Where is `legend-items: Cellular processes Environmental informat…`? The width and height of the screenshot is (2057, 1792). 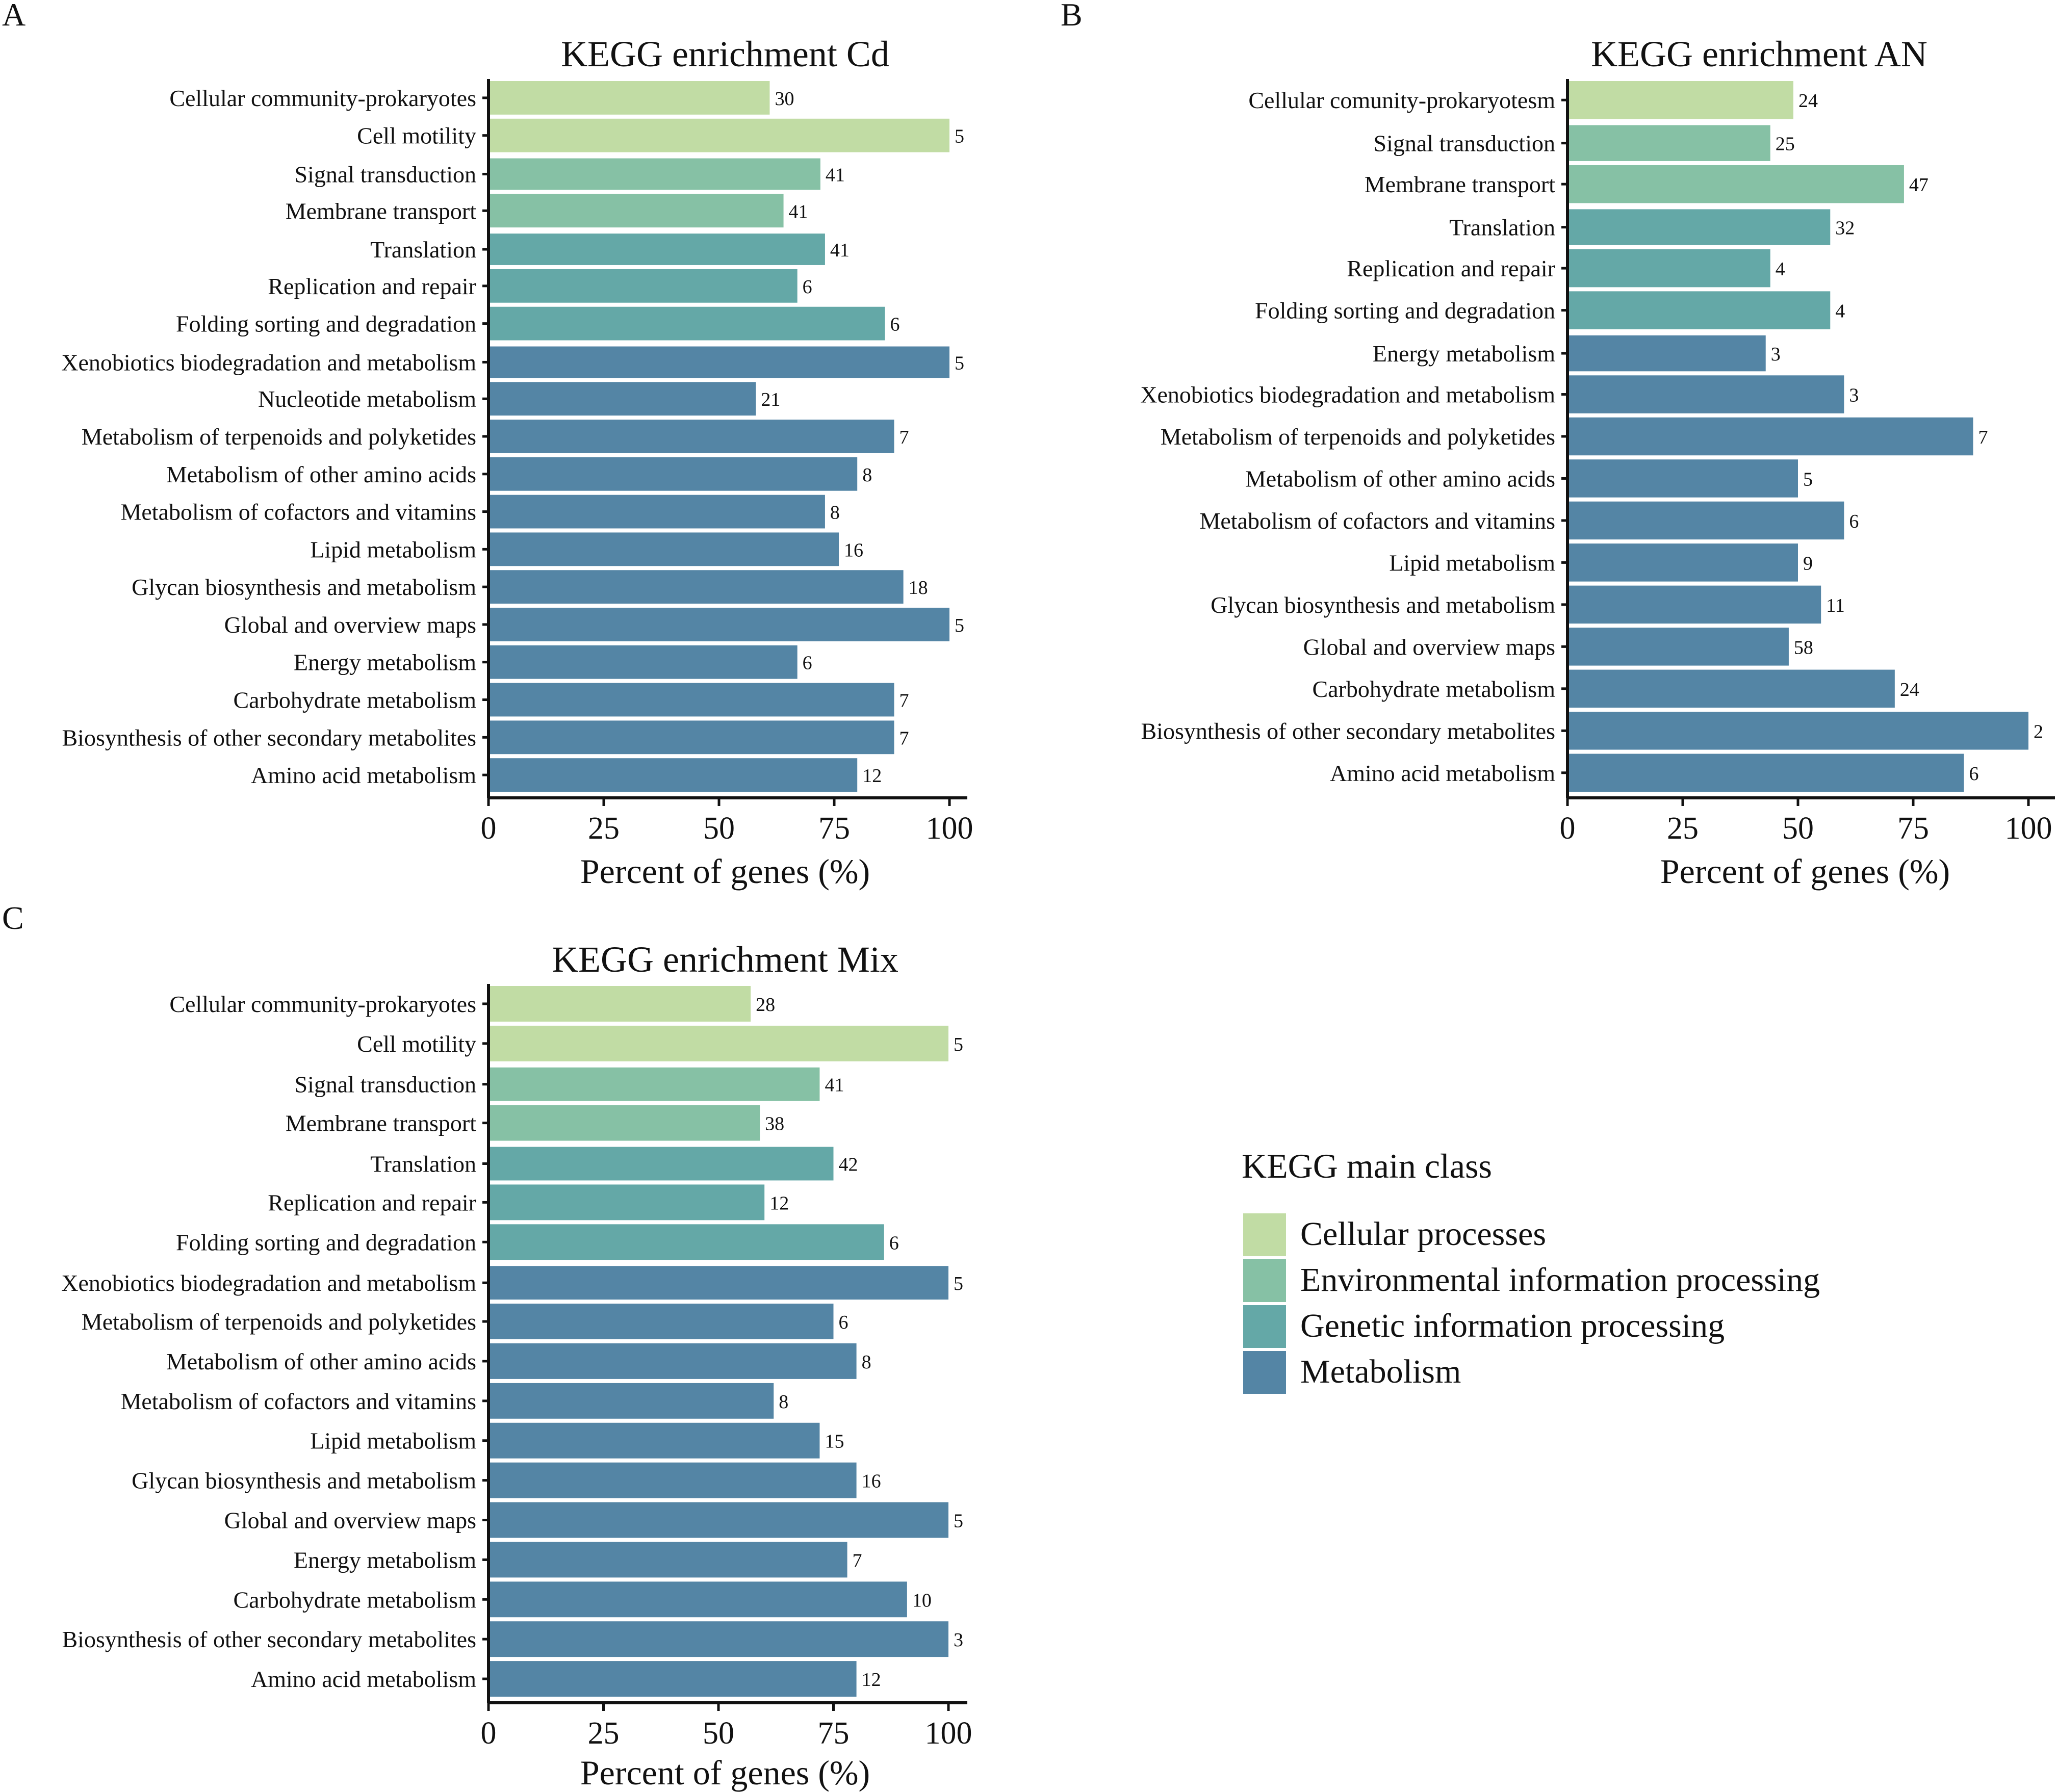
legend-items: Cellular processes Environmental informat… is located at coordinates (1531, 1303).